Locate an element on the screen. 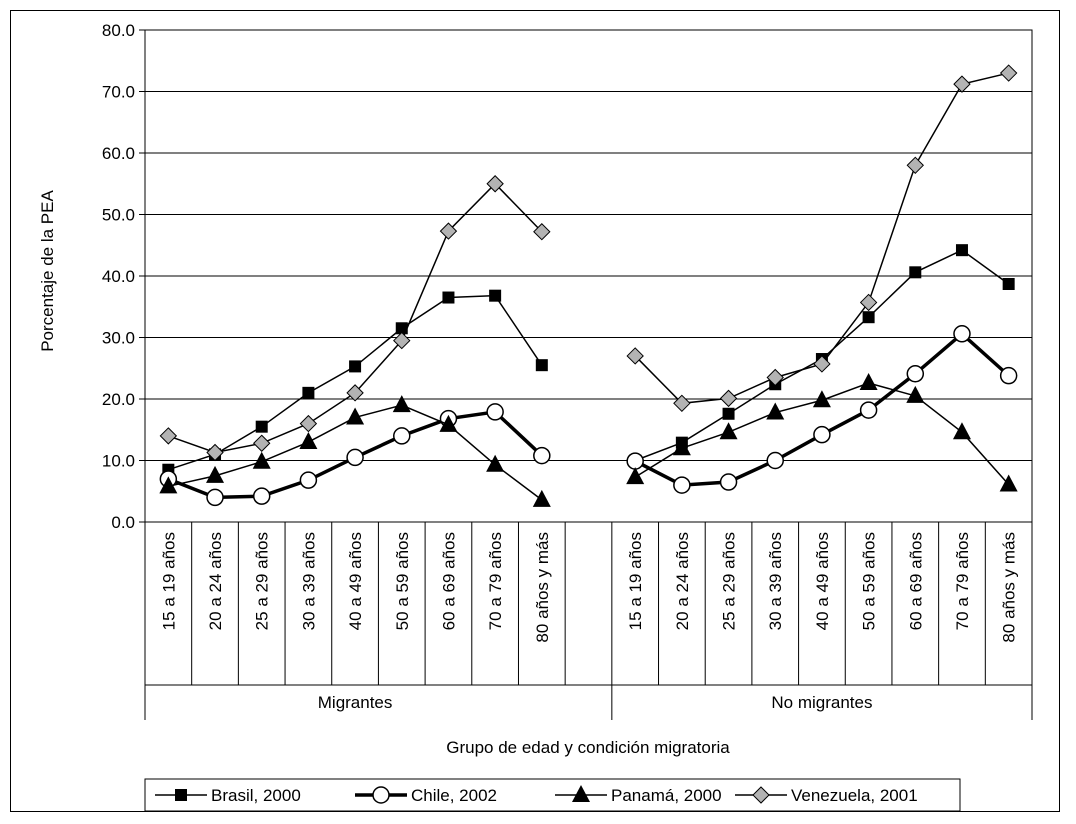 Image resolution: width=1076 pixels, height=824 pixels. series-panama is located at coordinates (588, 440).